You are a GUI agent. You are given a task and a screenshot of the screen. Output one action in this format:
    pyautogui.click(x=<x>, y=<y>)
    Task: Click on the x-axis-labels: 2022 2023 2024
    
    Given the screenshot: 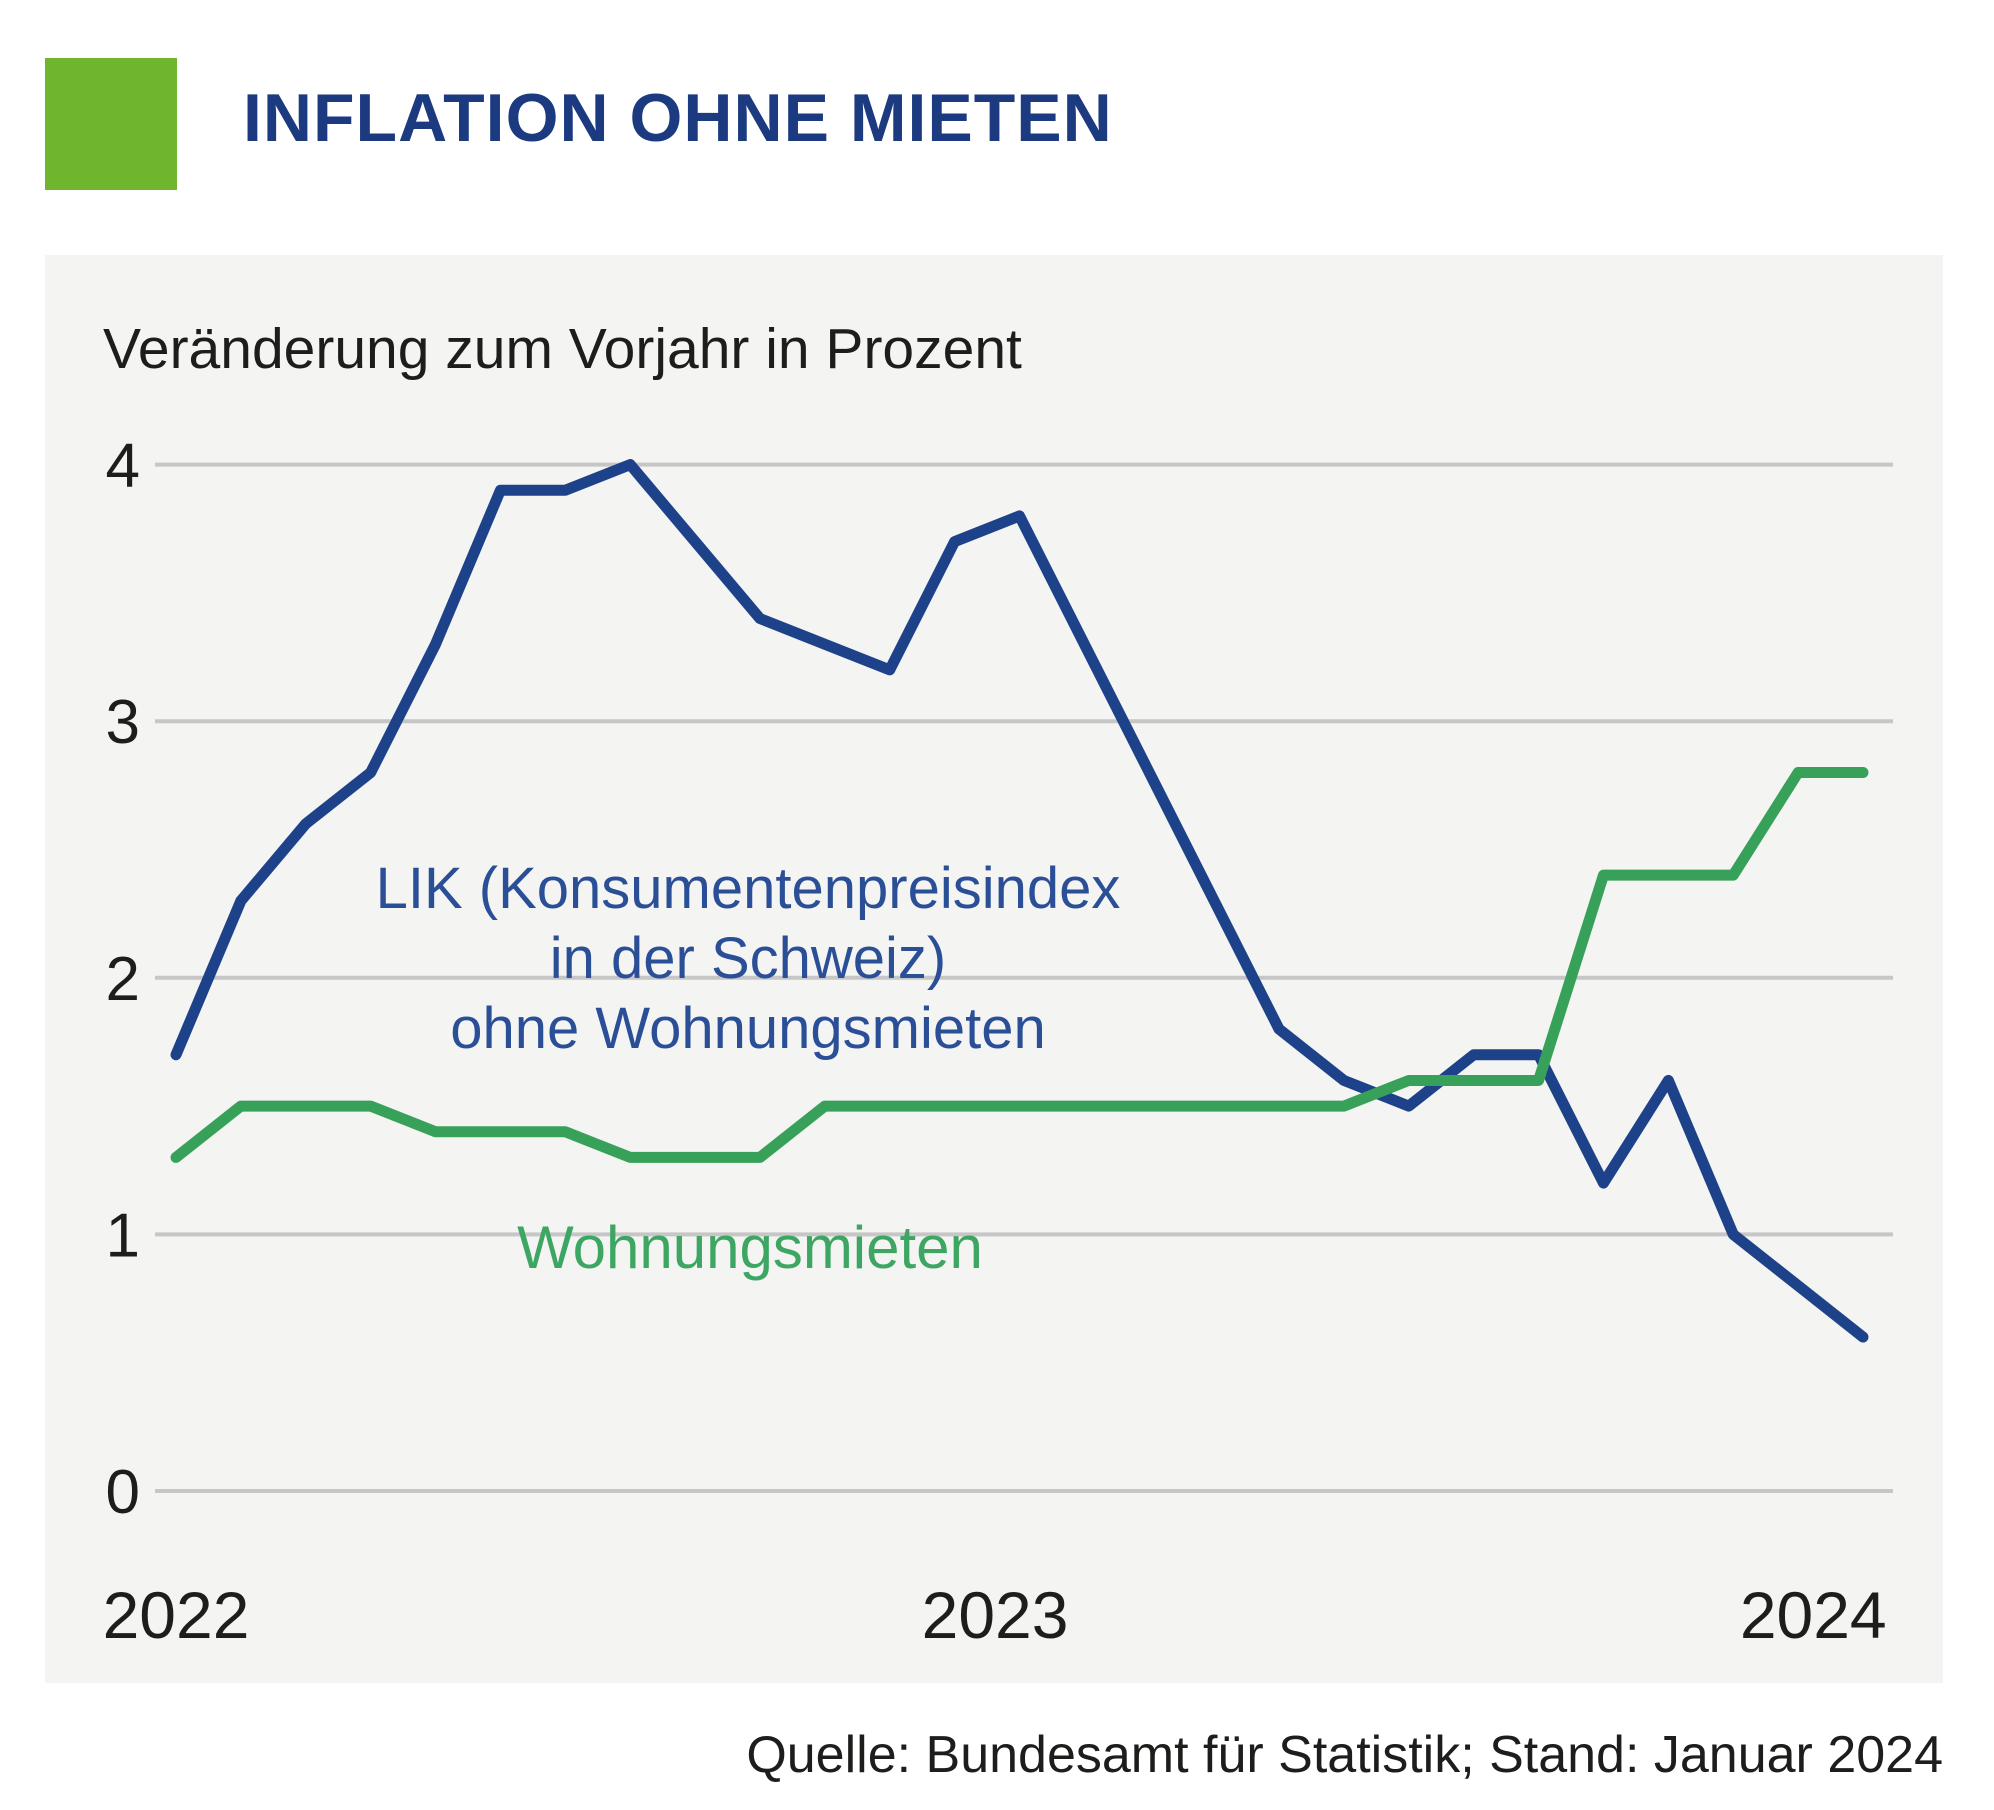 What is the action you would take?
    pyautogui.click(x=995, y=1615)
    